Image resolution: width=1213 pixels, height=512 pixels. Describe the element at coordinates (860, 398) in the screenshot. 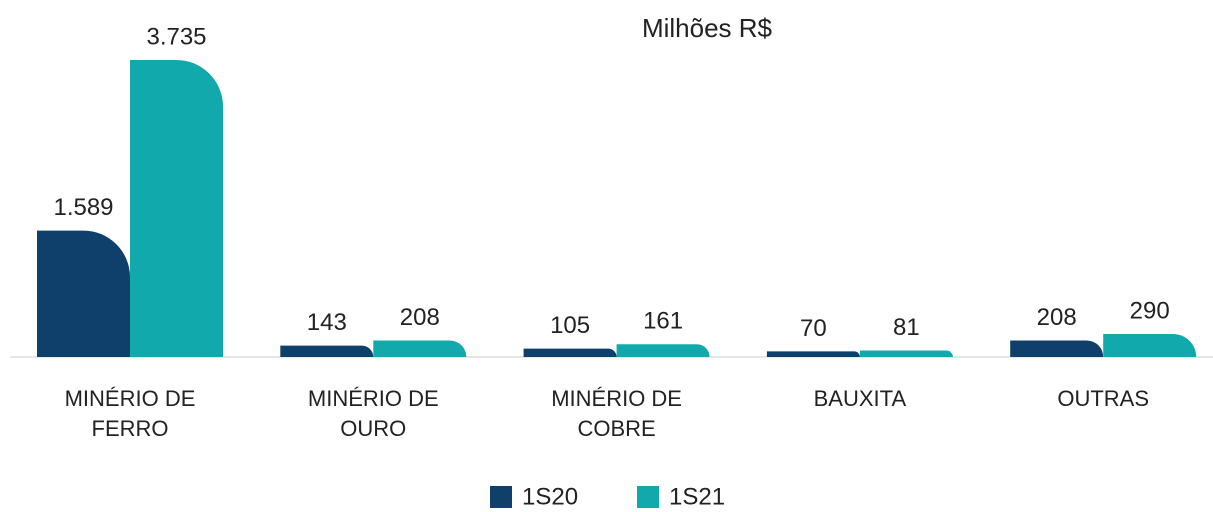

I see `x-tick-label: BAUXITA` at that location.